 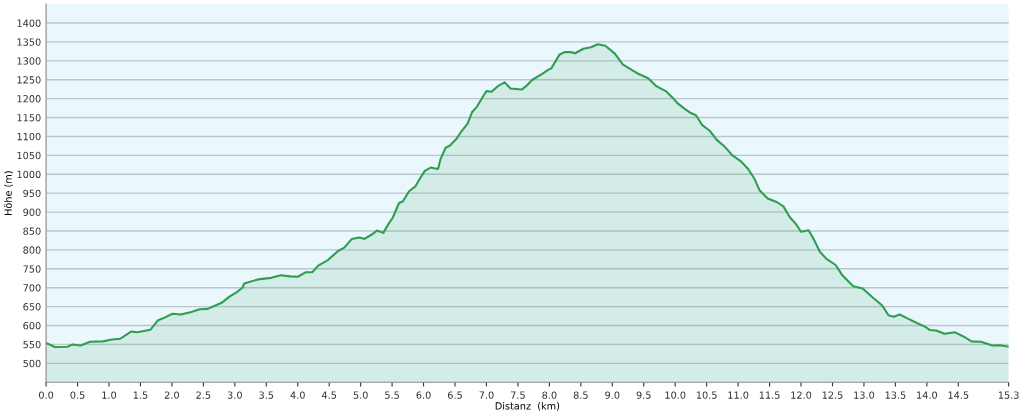 What do you see at coordinates (643, 395) in the screenshot?
I see `x-tick-label: 9.5` at bounding box center [643, 395].